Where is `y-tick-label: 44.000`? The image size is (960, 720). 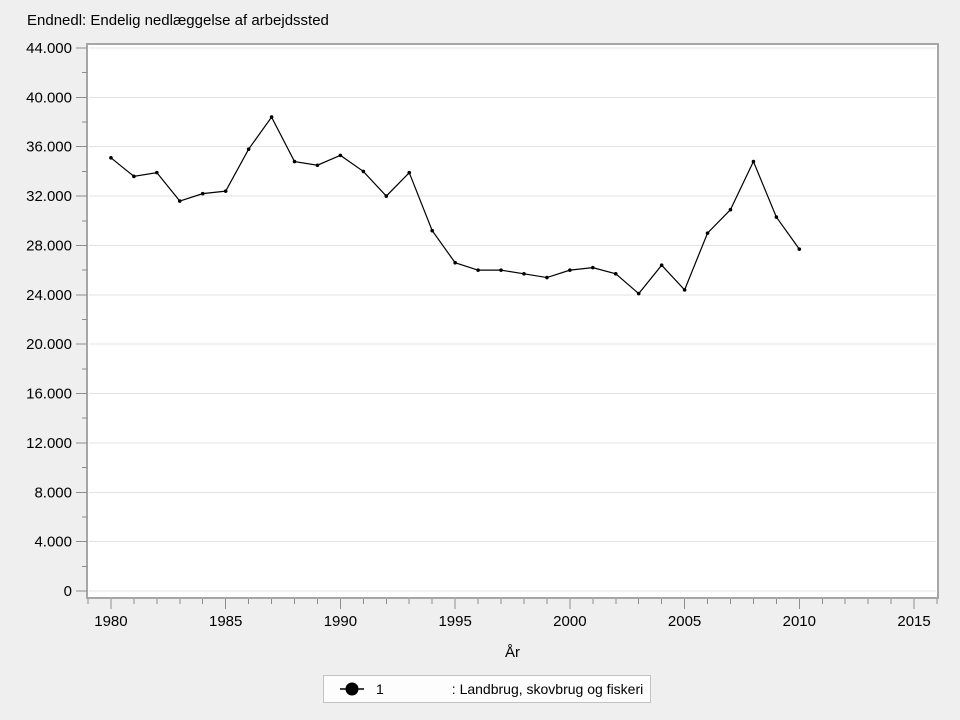
y-tick-label: 44.000 is located at coordinates (49, 48).